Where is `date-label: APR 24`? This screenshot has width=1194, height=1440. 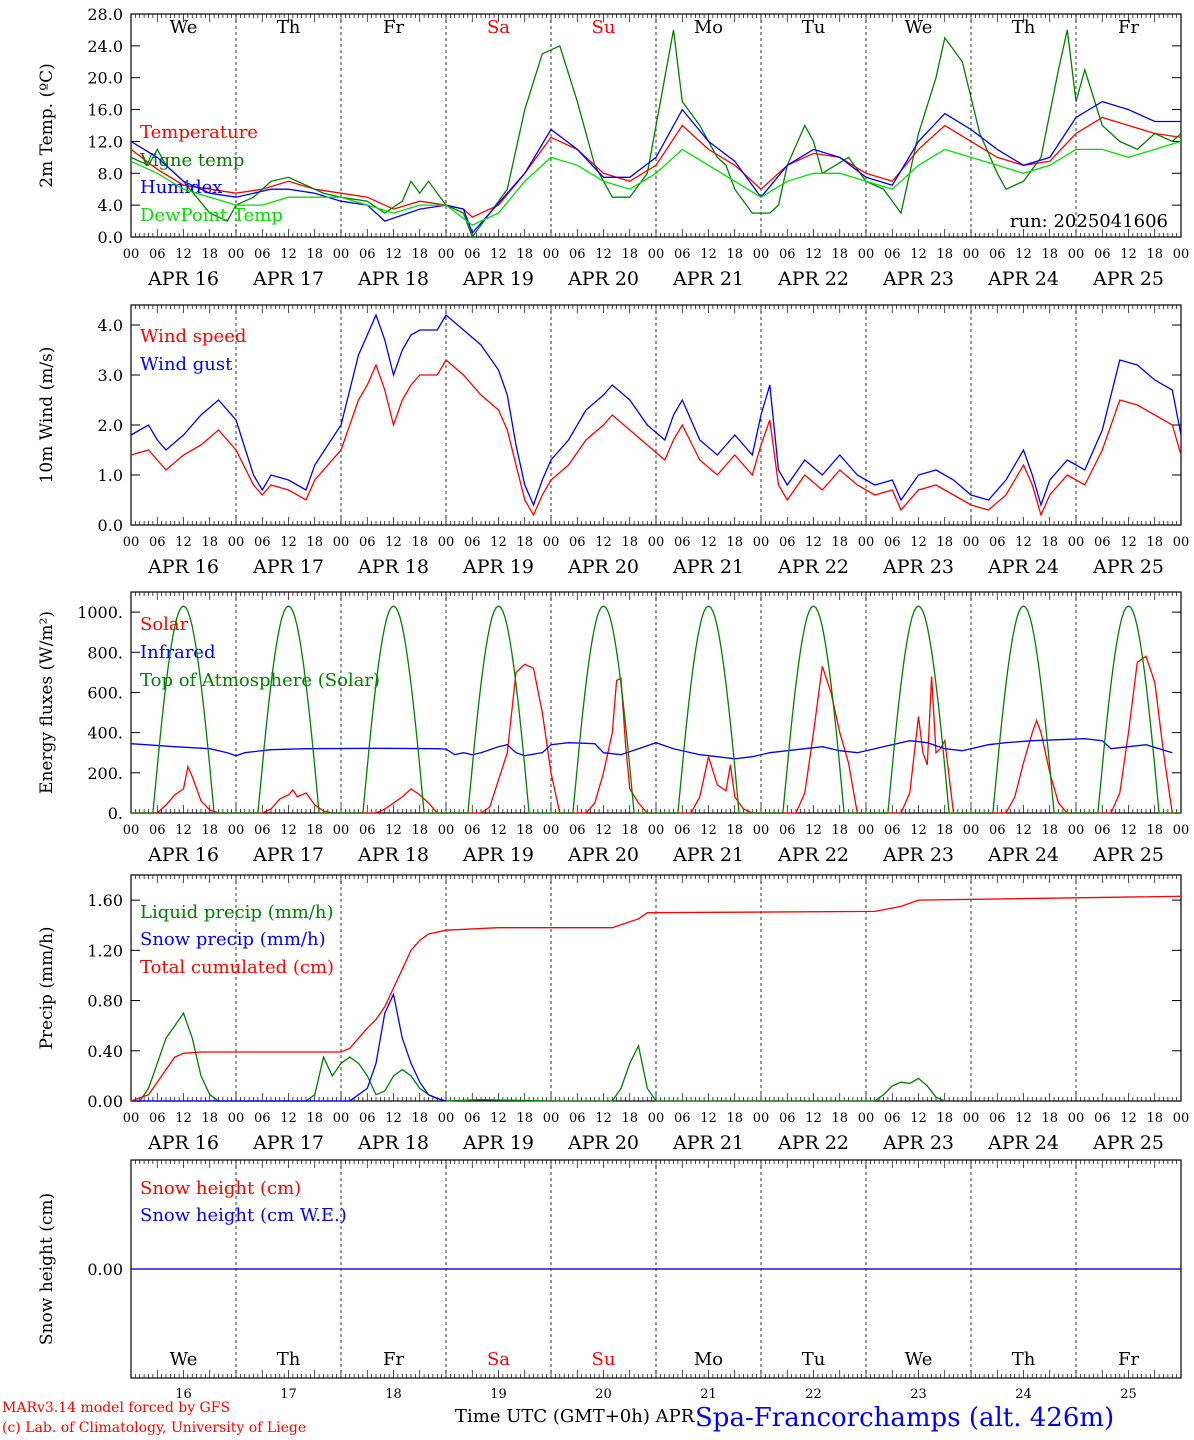 date-label: APR 24 is located at coordinates (1023, 855).